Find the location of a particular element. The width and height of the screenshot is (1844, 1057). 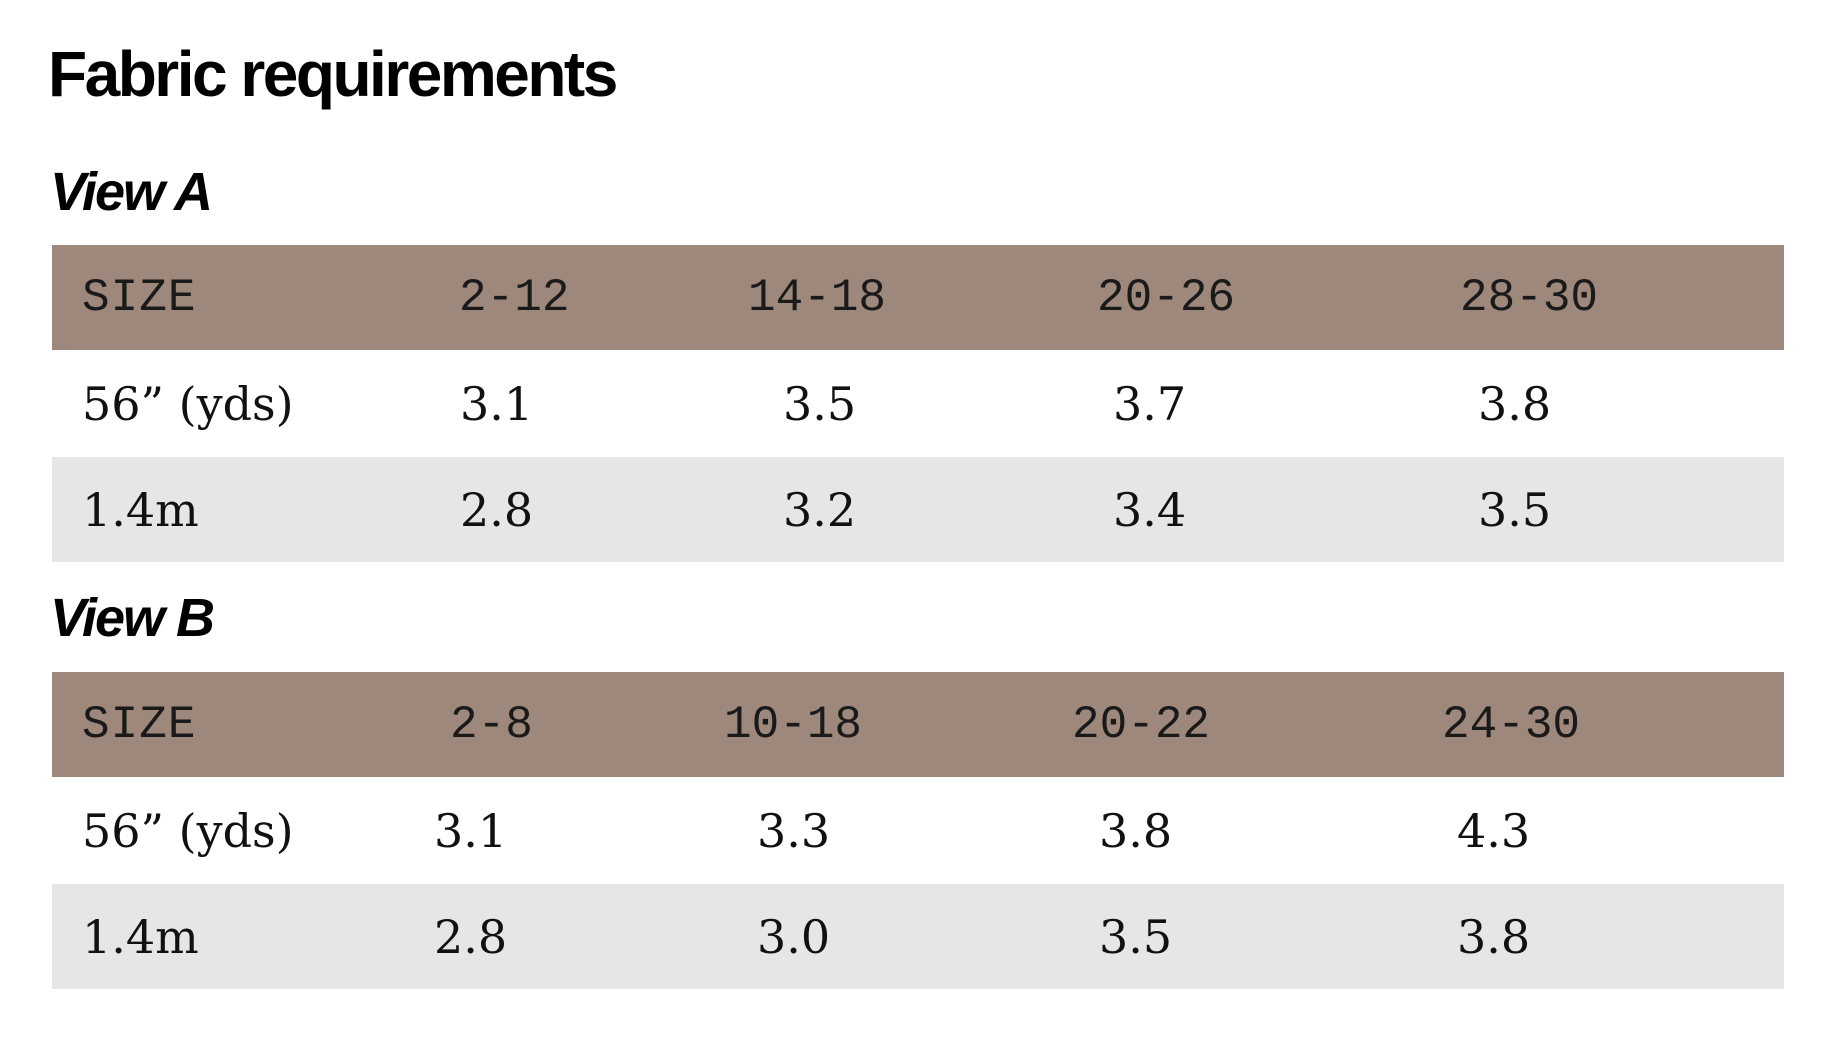

header-cell: 14-18 is located at coordinates (817, 297).